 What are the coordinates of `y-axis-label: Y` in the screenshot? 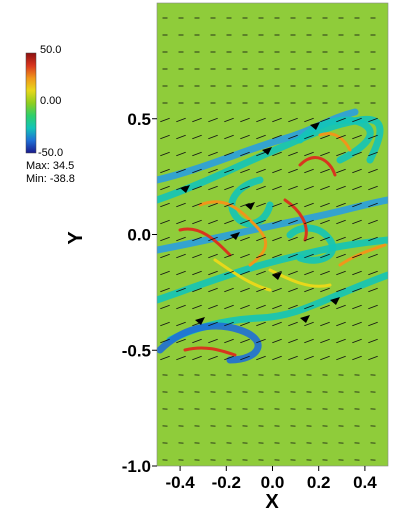 It's located at (76, 238).